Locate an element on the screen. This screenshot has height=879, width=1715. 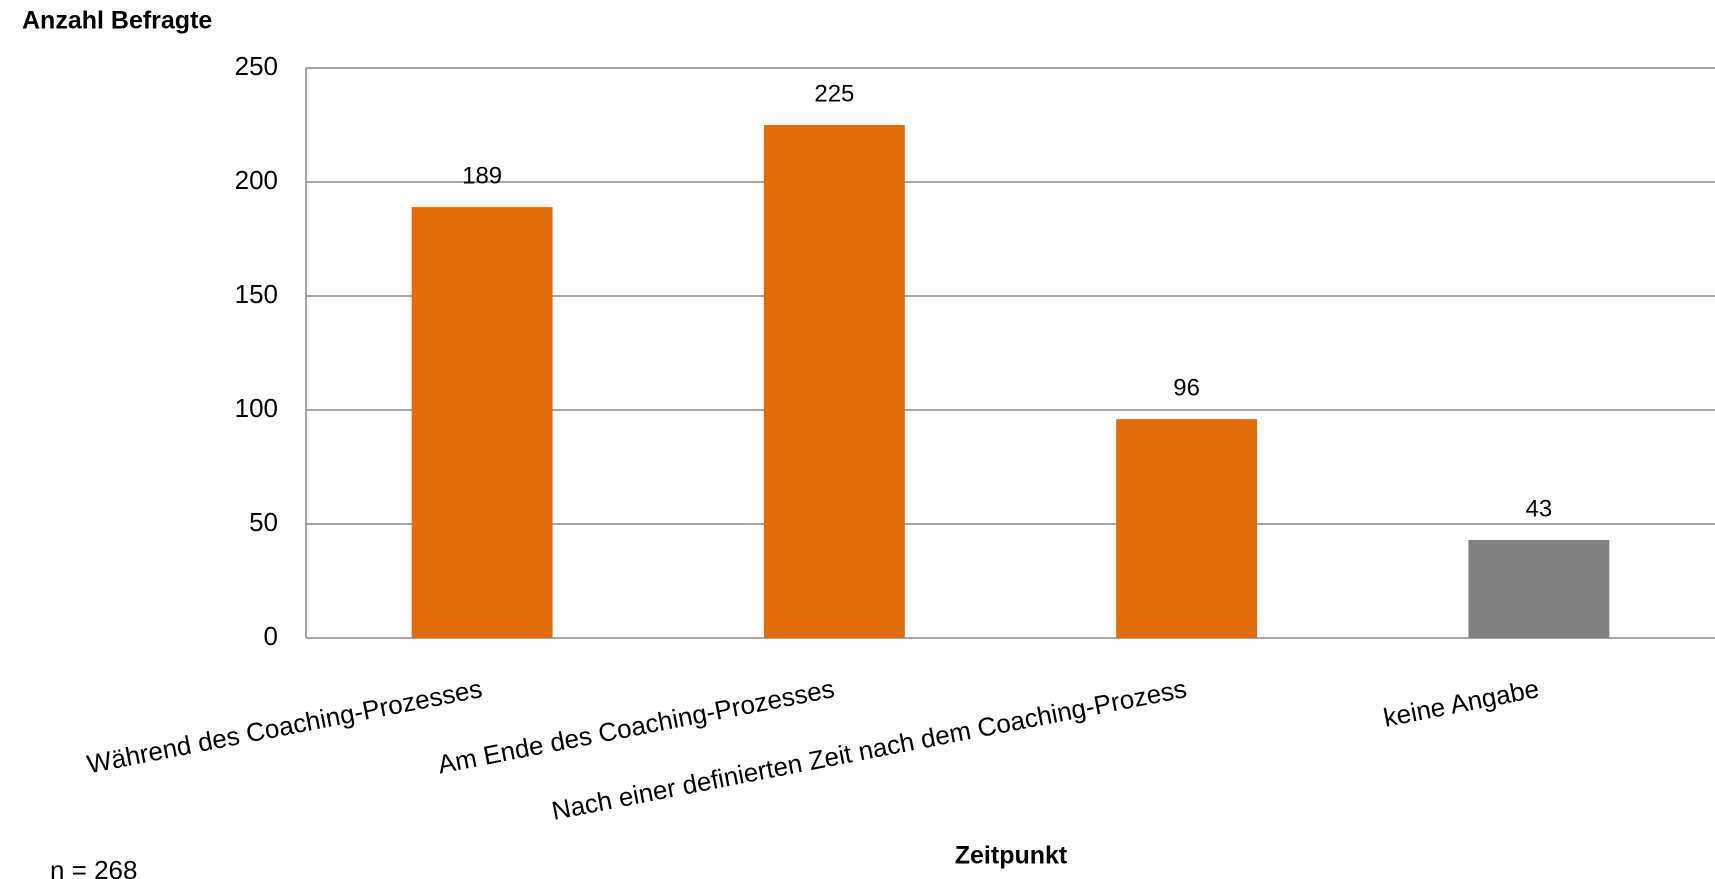
value-label: 43 is located at coordinates (1539, 508).